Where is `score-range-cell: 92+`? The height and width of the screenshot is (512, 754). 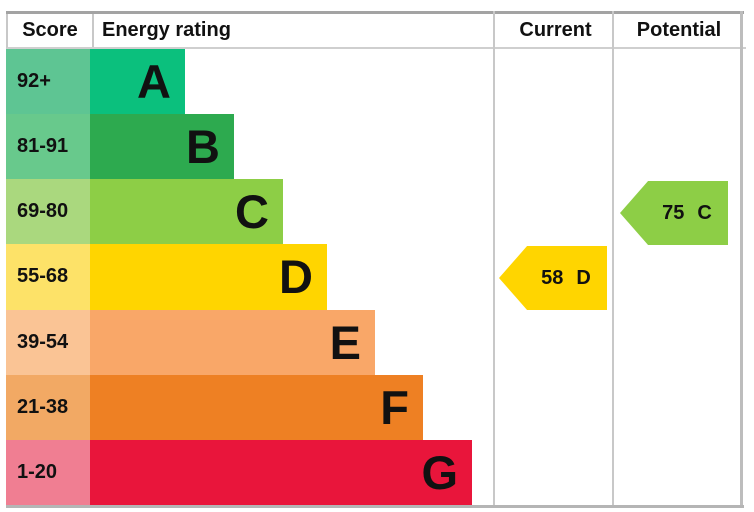 score-range-cell: 92+ is located at coordinates (48, 82).